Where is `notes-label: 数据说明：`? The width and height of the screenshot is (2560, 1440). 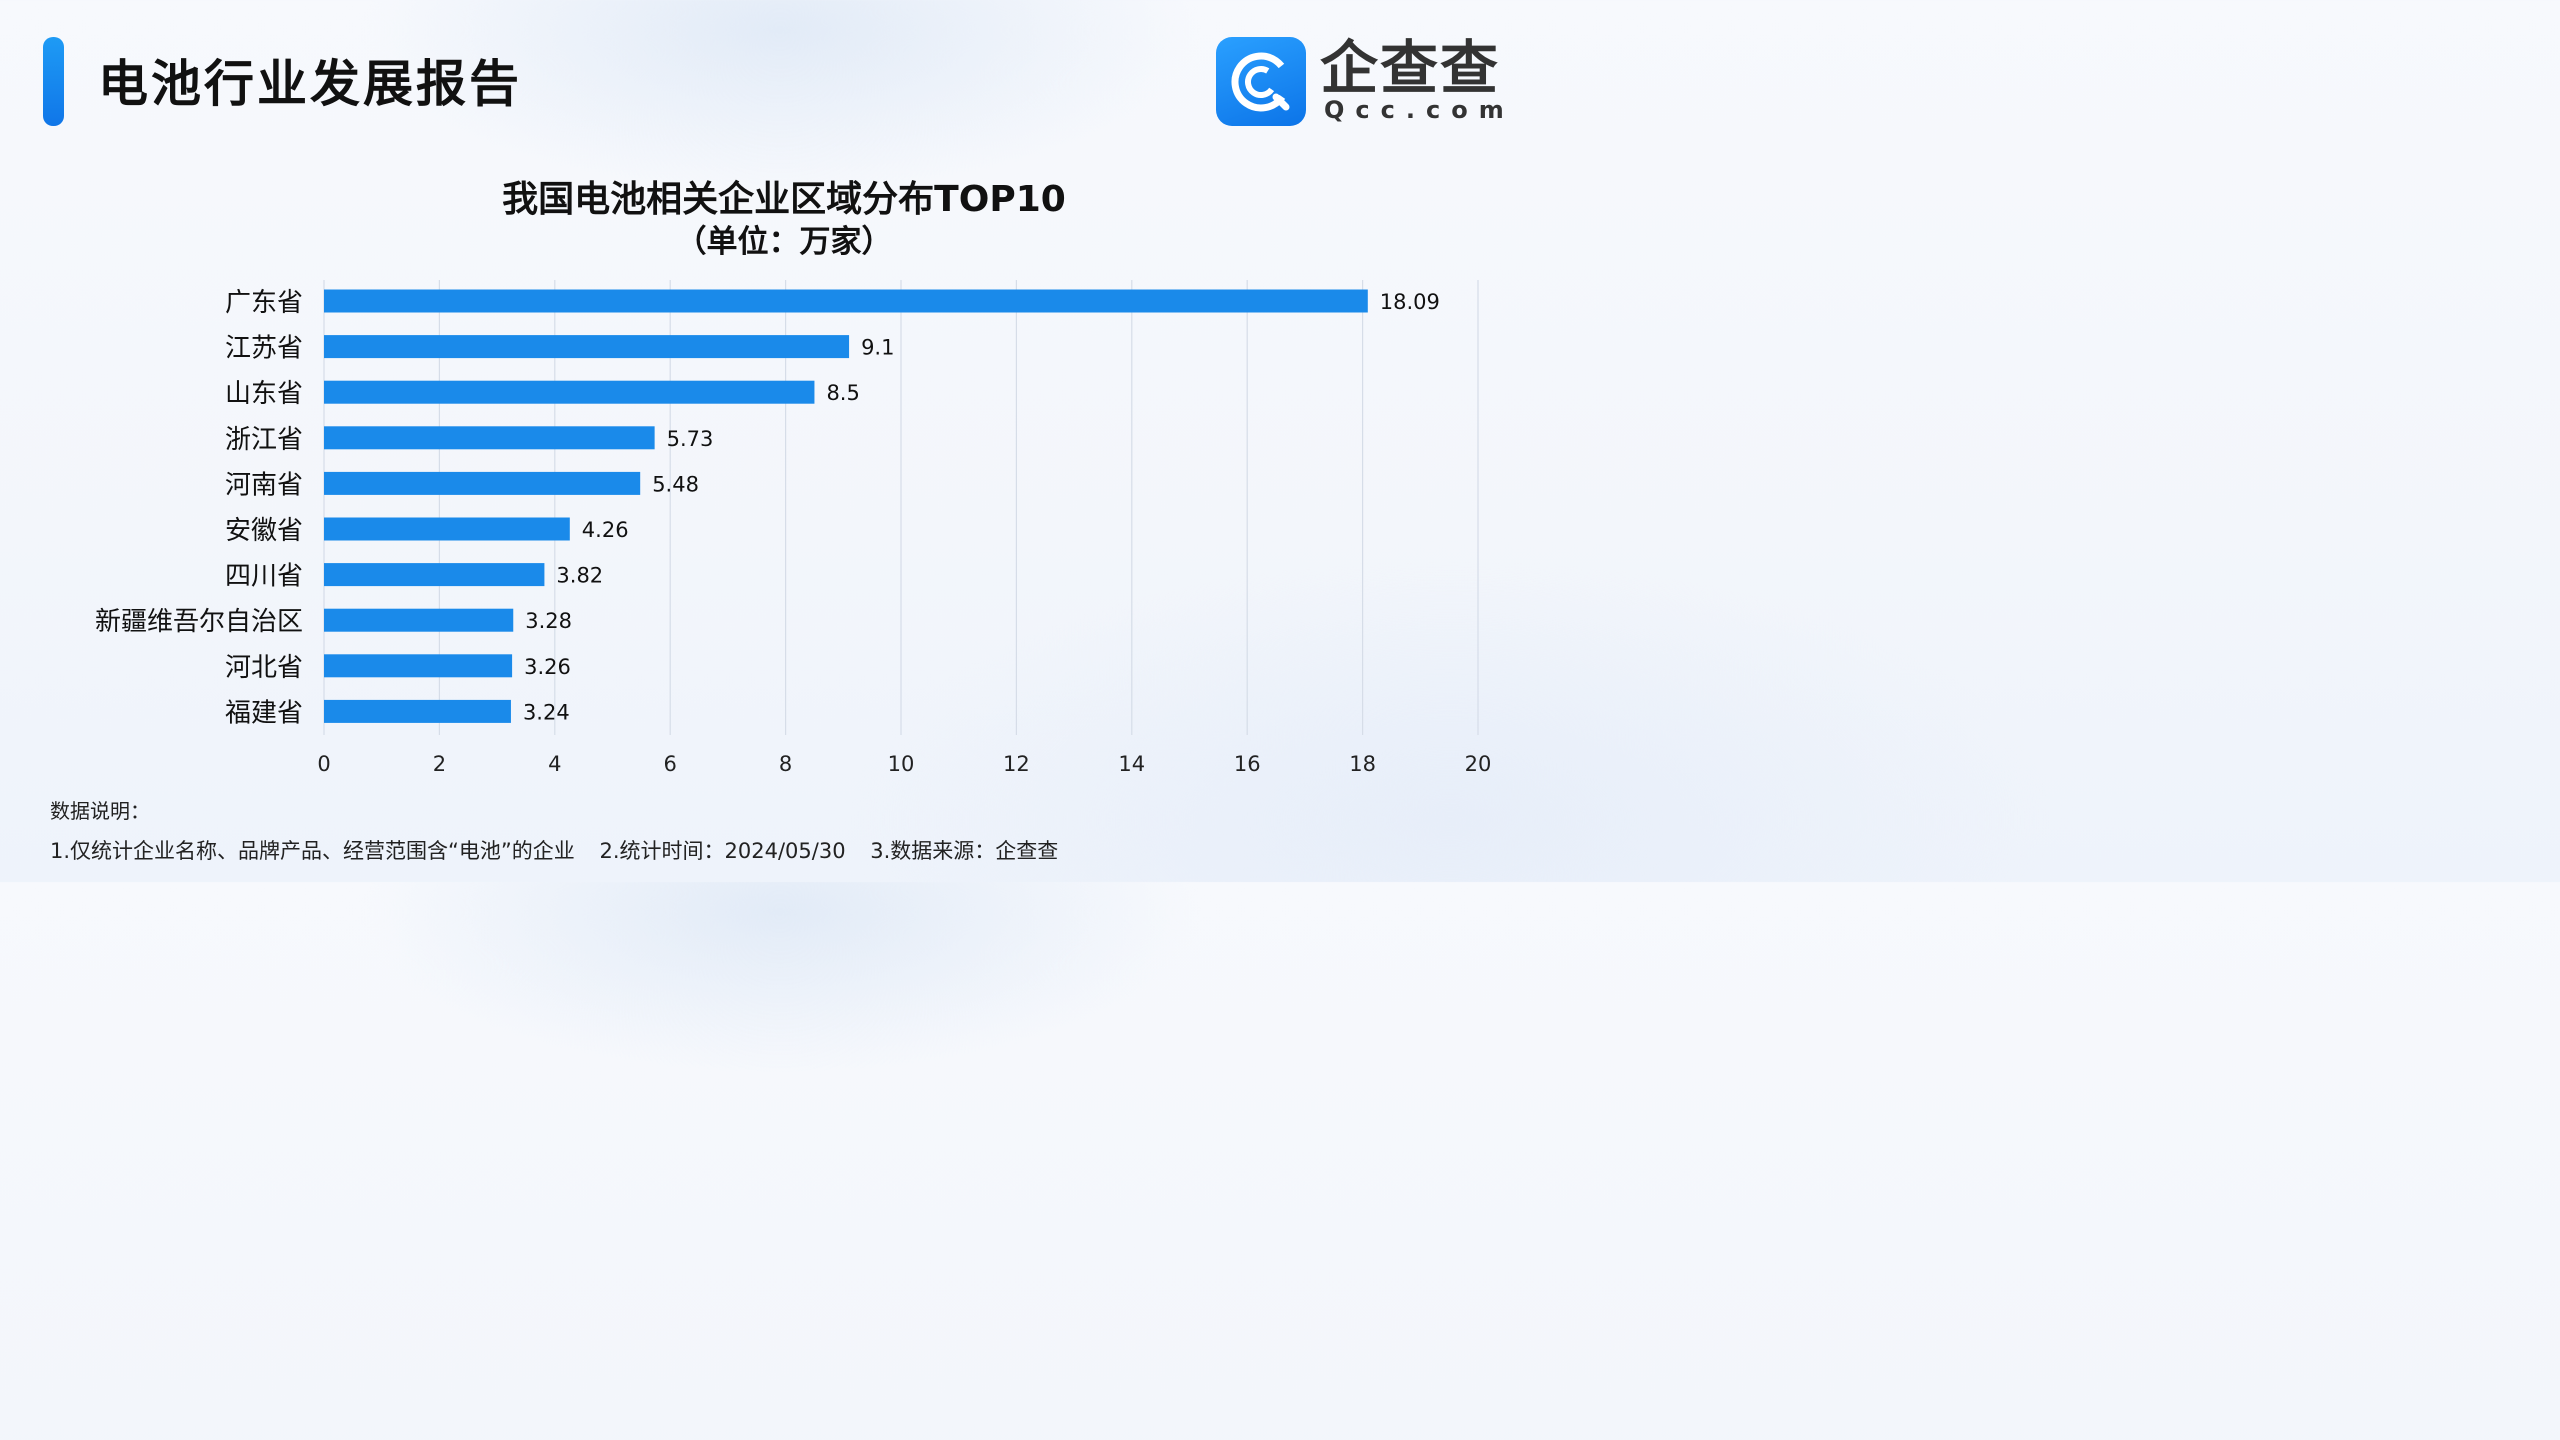 notes-label: 数据说明： is located at coordinates (100, 811).